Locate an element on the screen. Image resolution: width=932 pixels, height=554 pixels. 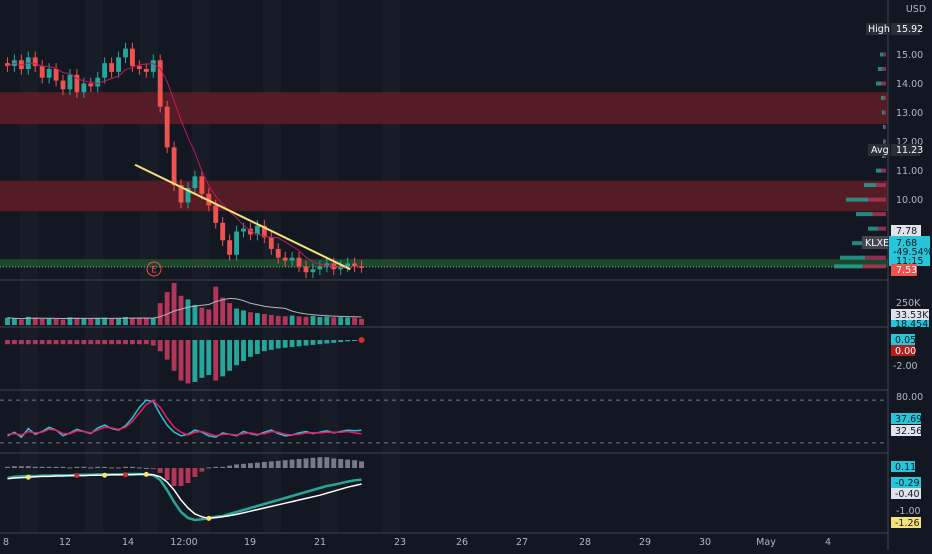
volume-axis-label: 250K is located at coordinates (908, 303).